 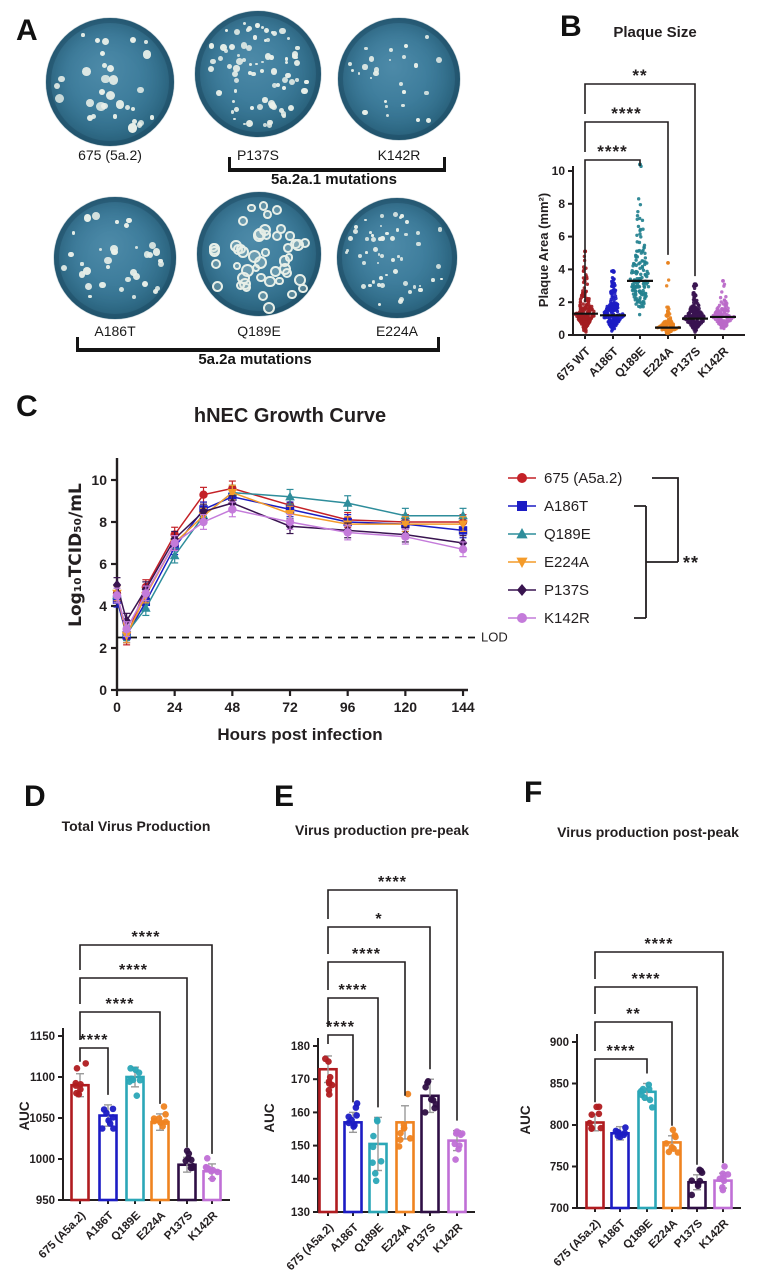 What do you see at coordinates (399, 155) in the screenshot?
I see `dish-label: K142R` at bounding box center [399, 155].